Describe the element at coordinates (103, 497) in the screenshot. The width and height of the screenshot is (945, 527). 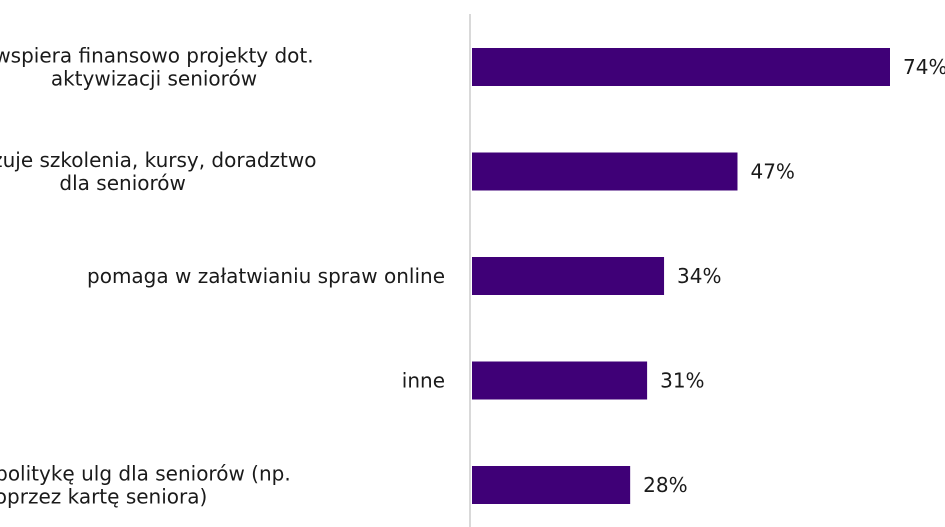
I see `category-label-4-line-1: poprzez kartę seniora)` at that location.